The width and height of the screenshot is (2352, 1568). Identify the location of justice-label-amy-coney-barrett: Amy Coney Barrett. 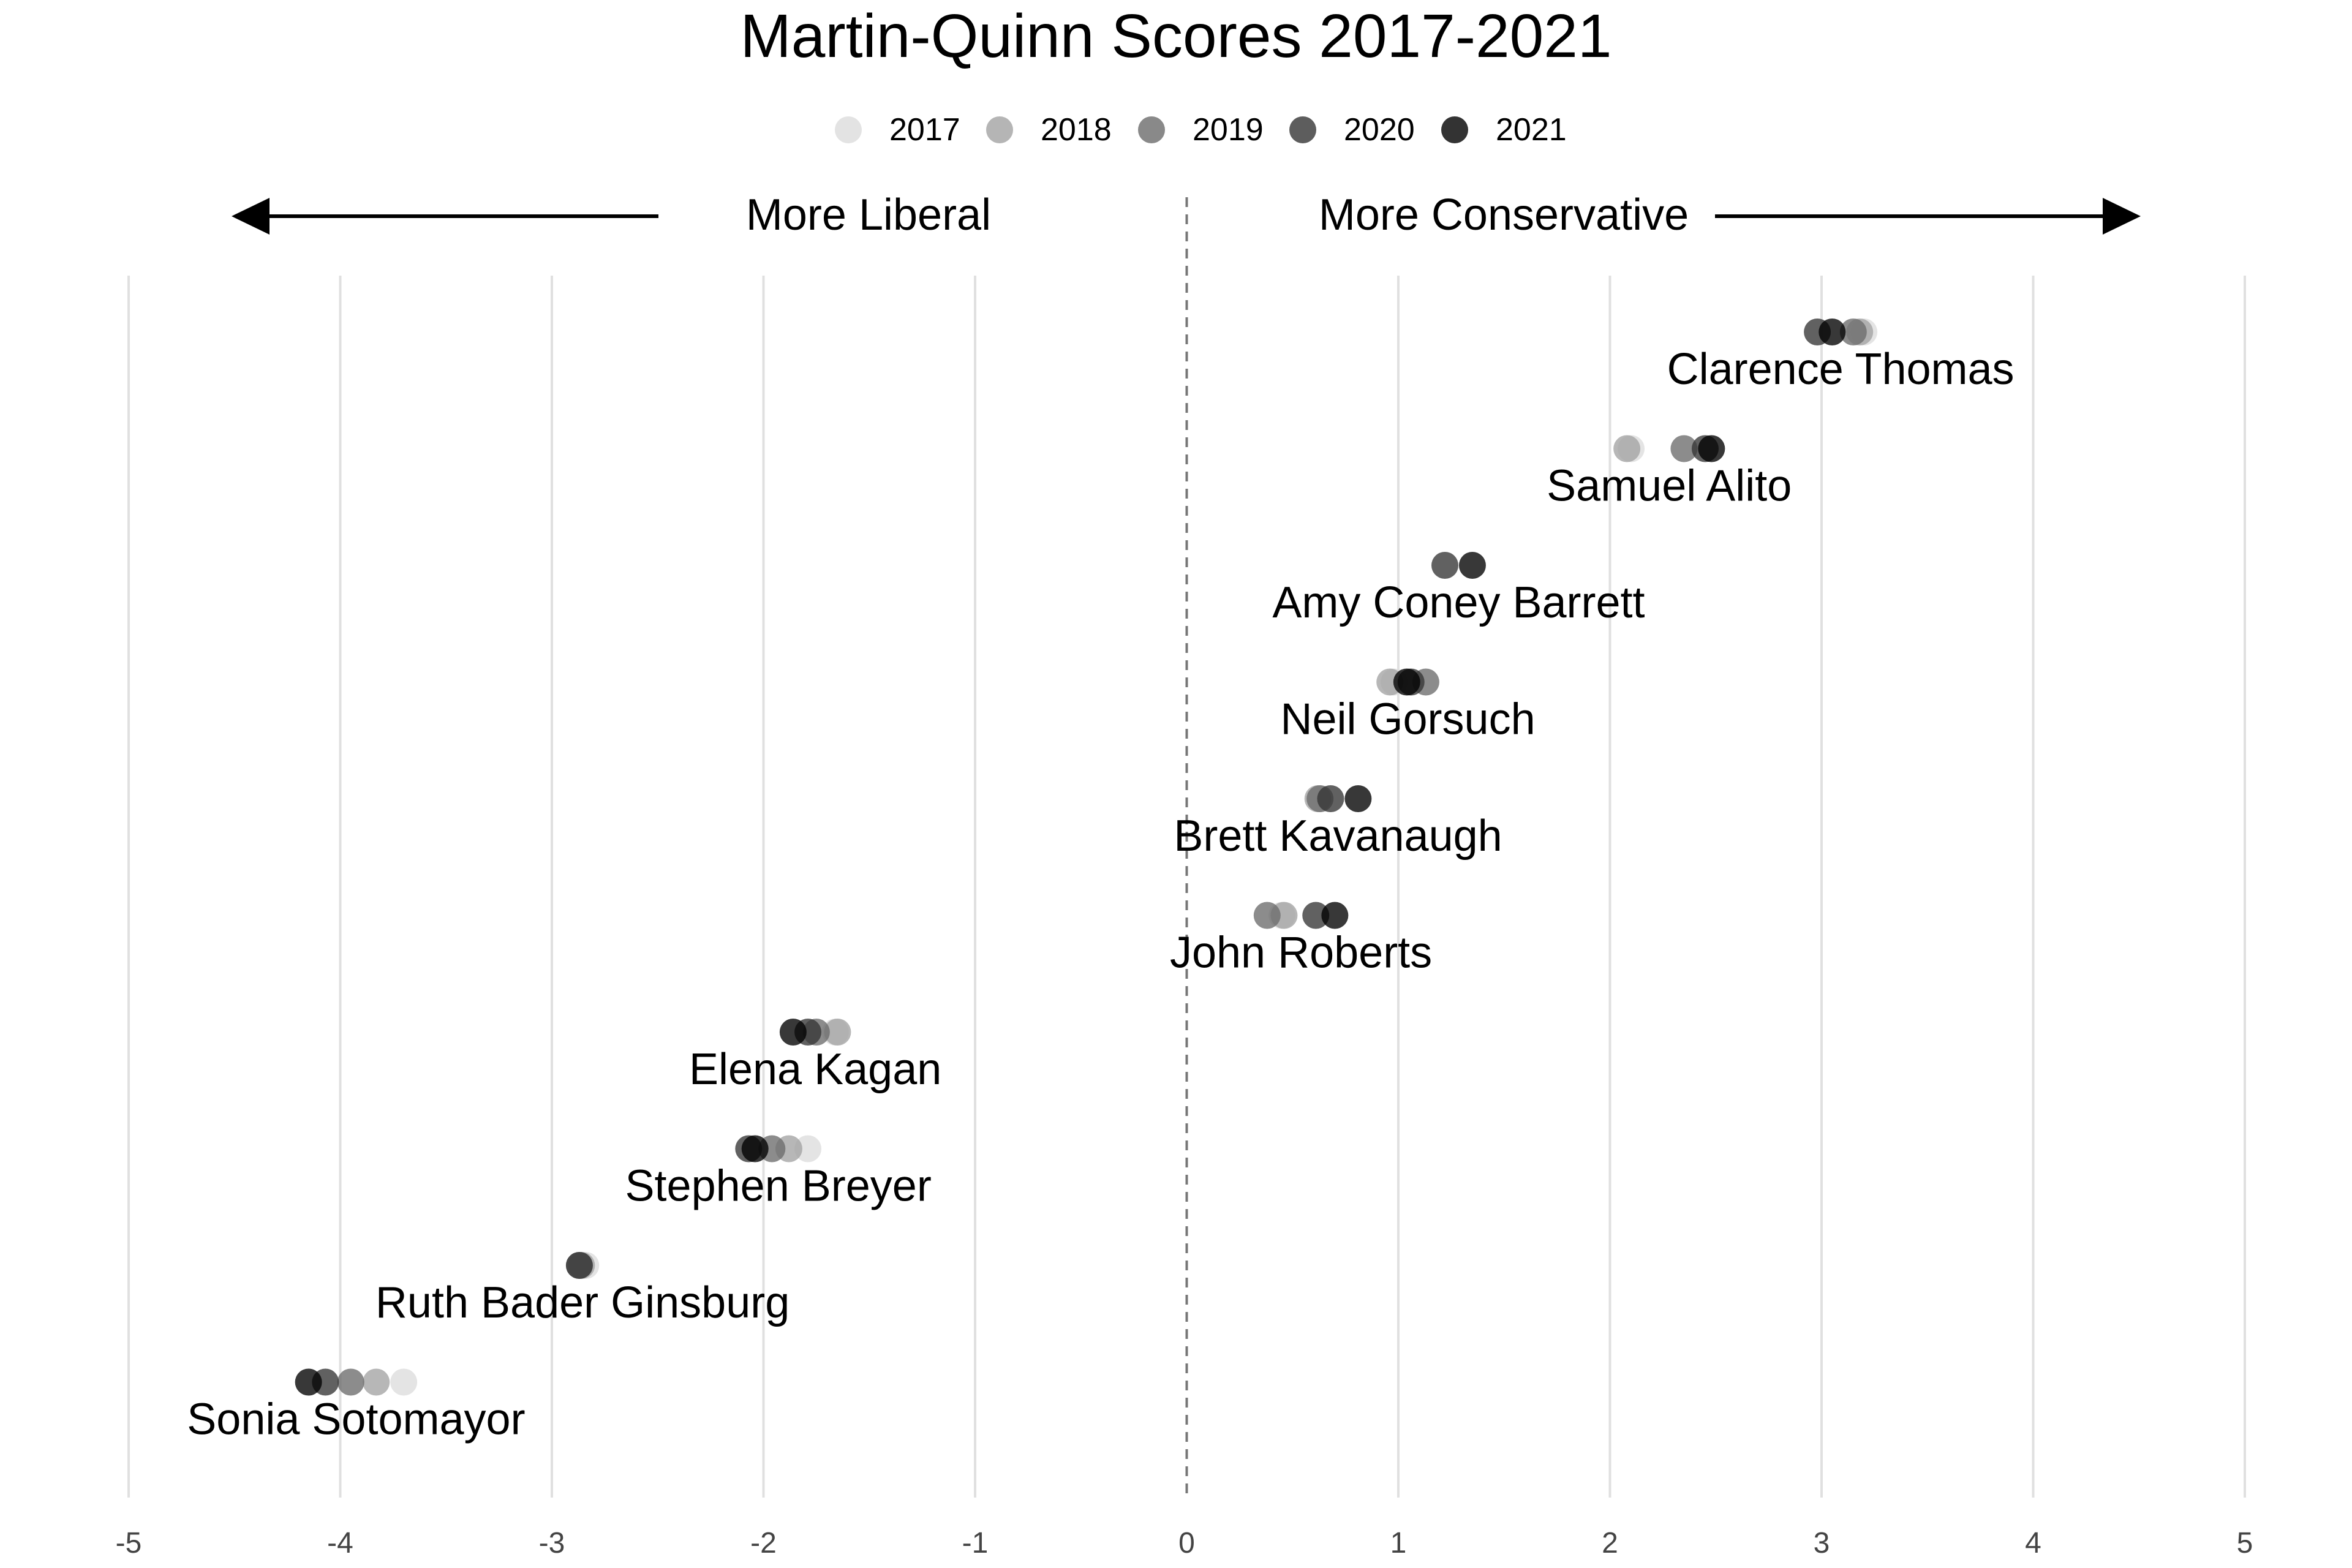
(1459, 603).